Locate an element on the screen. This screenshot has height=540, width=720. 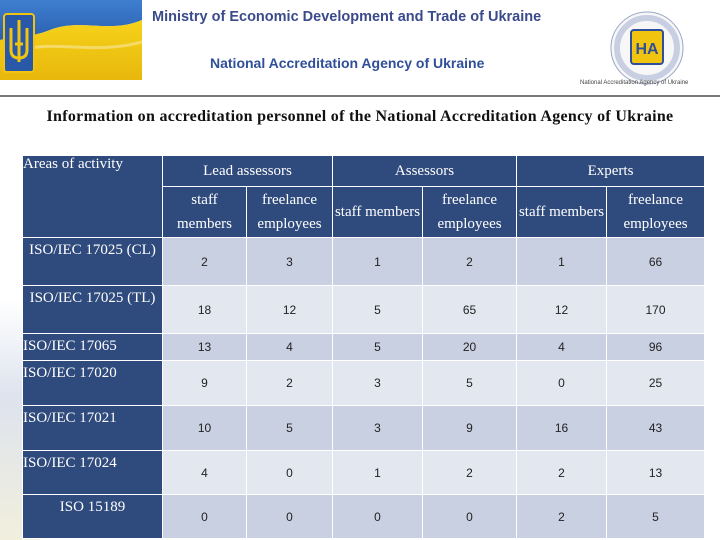
area-label: ISO/IEC 17020 is located at coordinates (92, 383).